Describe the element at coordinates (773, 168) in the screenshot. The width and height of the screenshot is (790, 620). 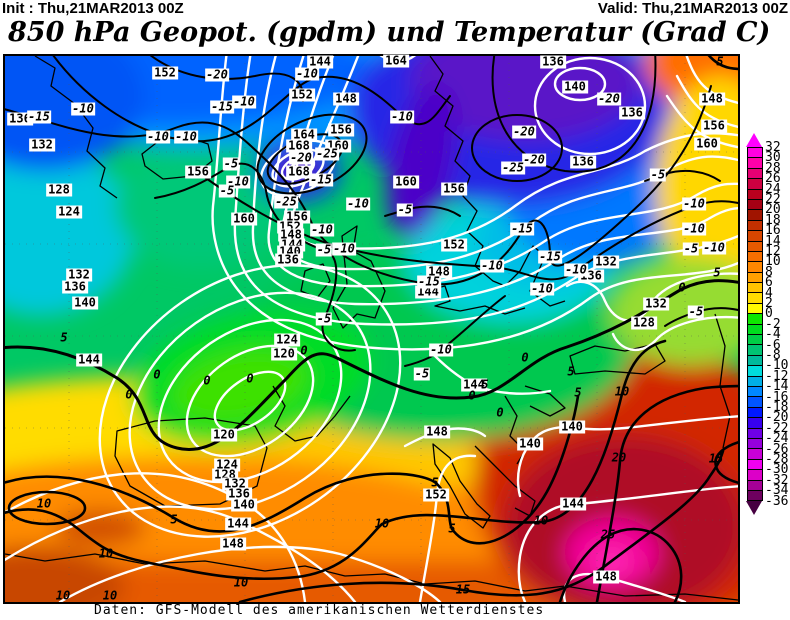
I see `colorbar-value-label: 28` at that location.